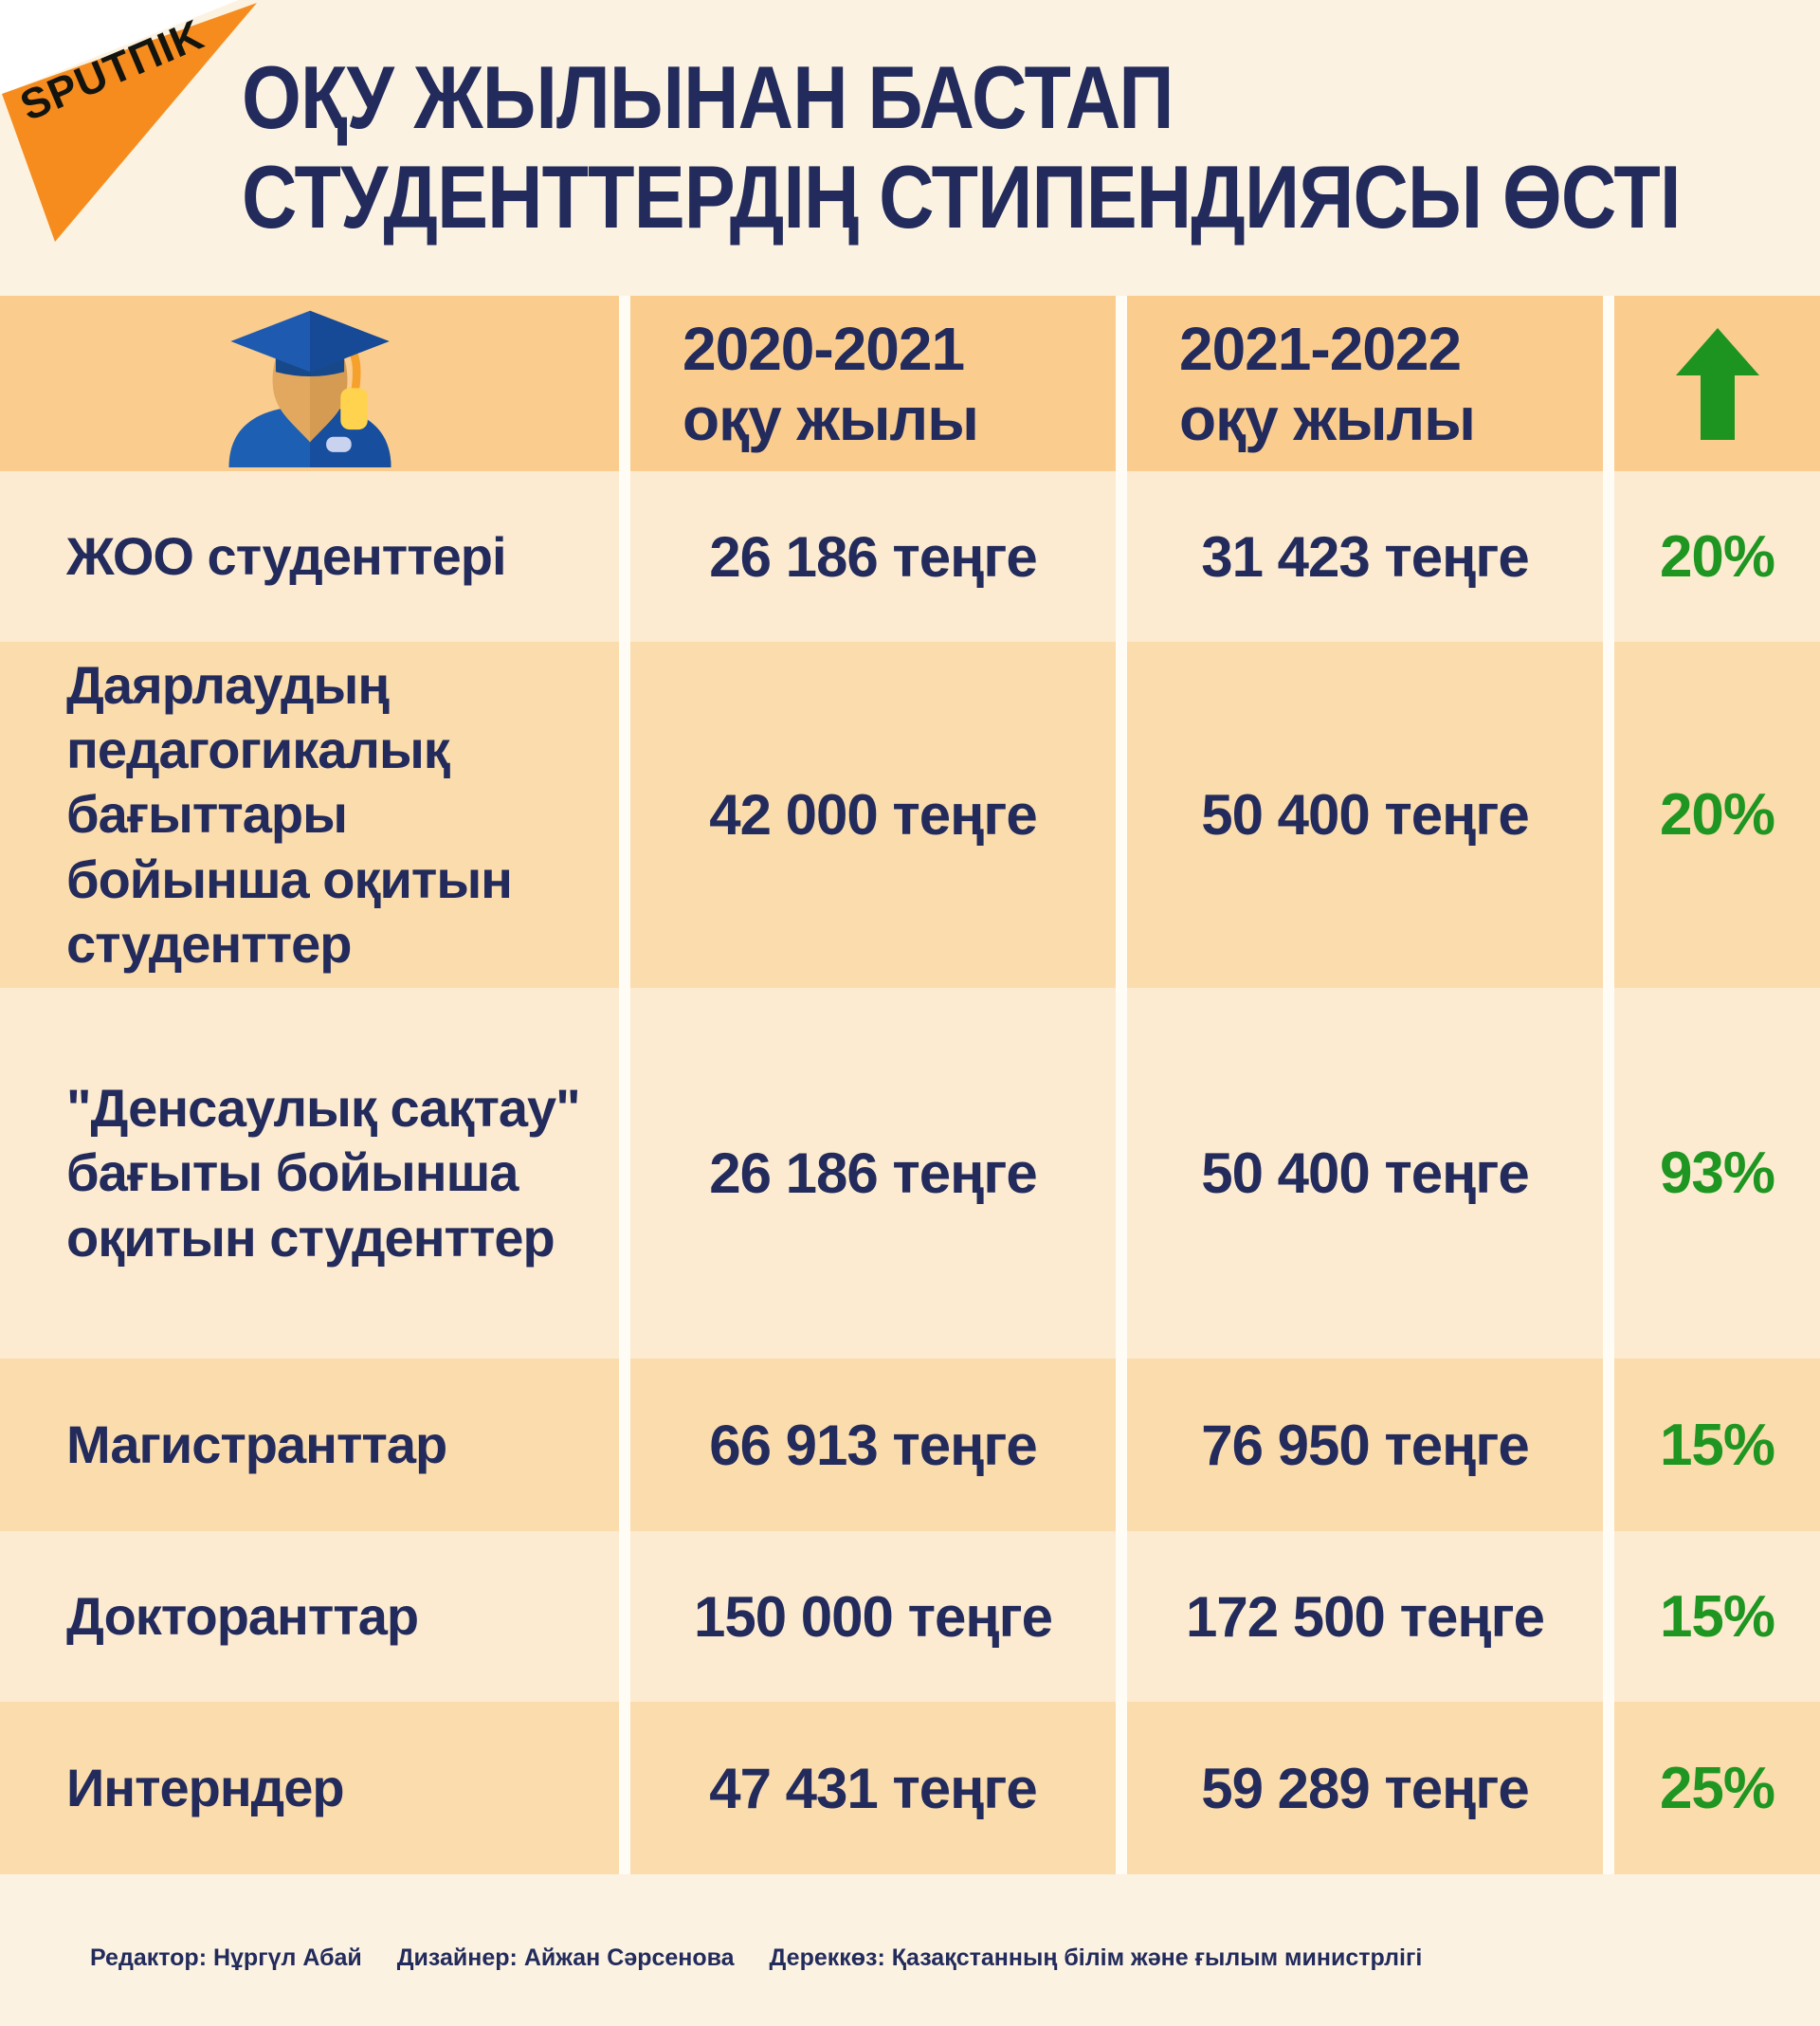 The height and width of the screenshot is (2026, 1820). I want to click on value-2020-2021: 42 000 теңге, so click(873, 815).